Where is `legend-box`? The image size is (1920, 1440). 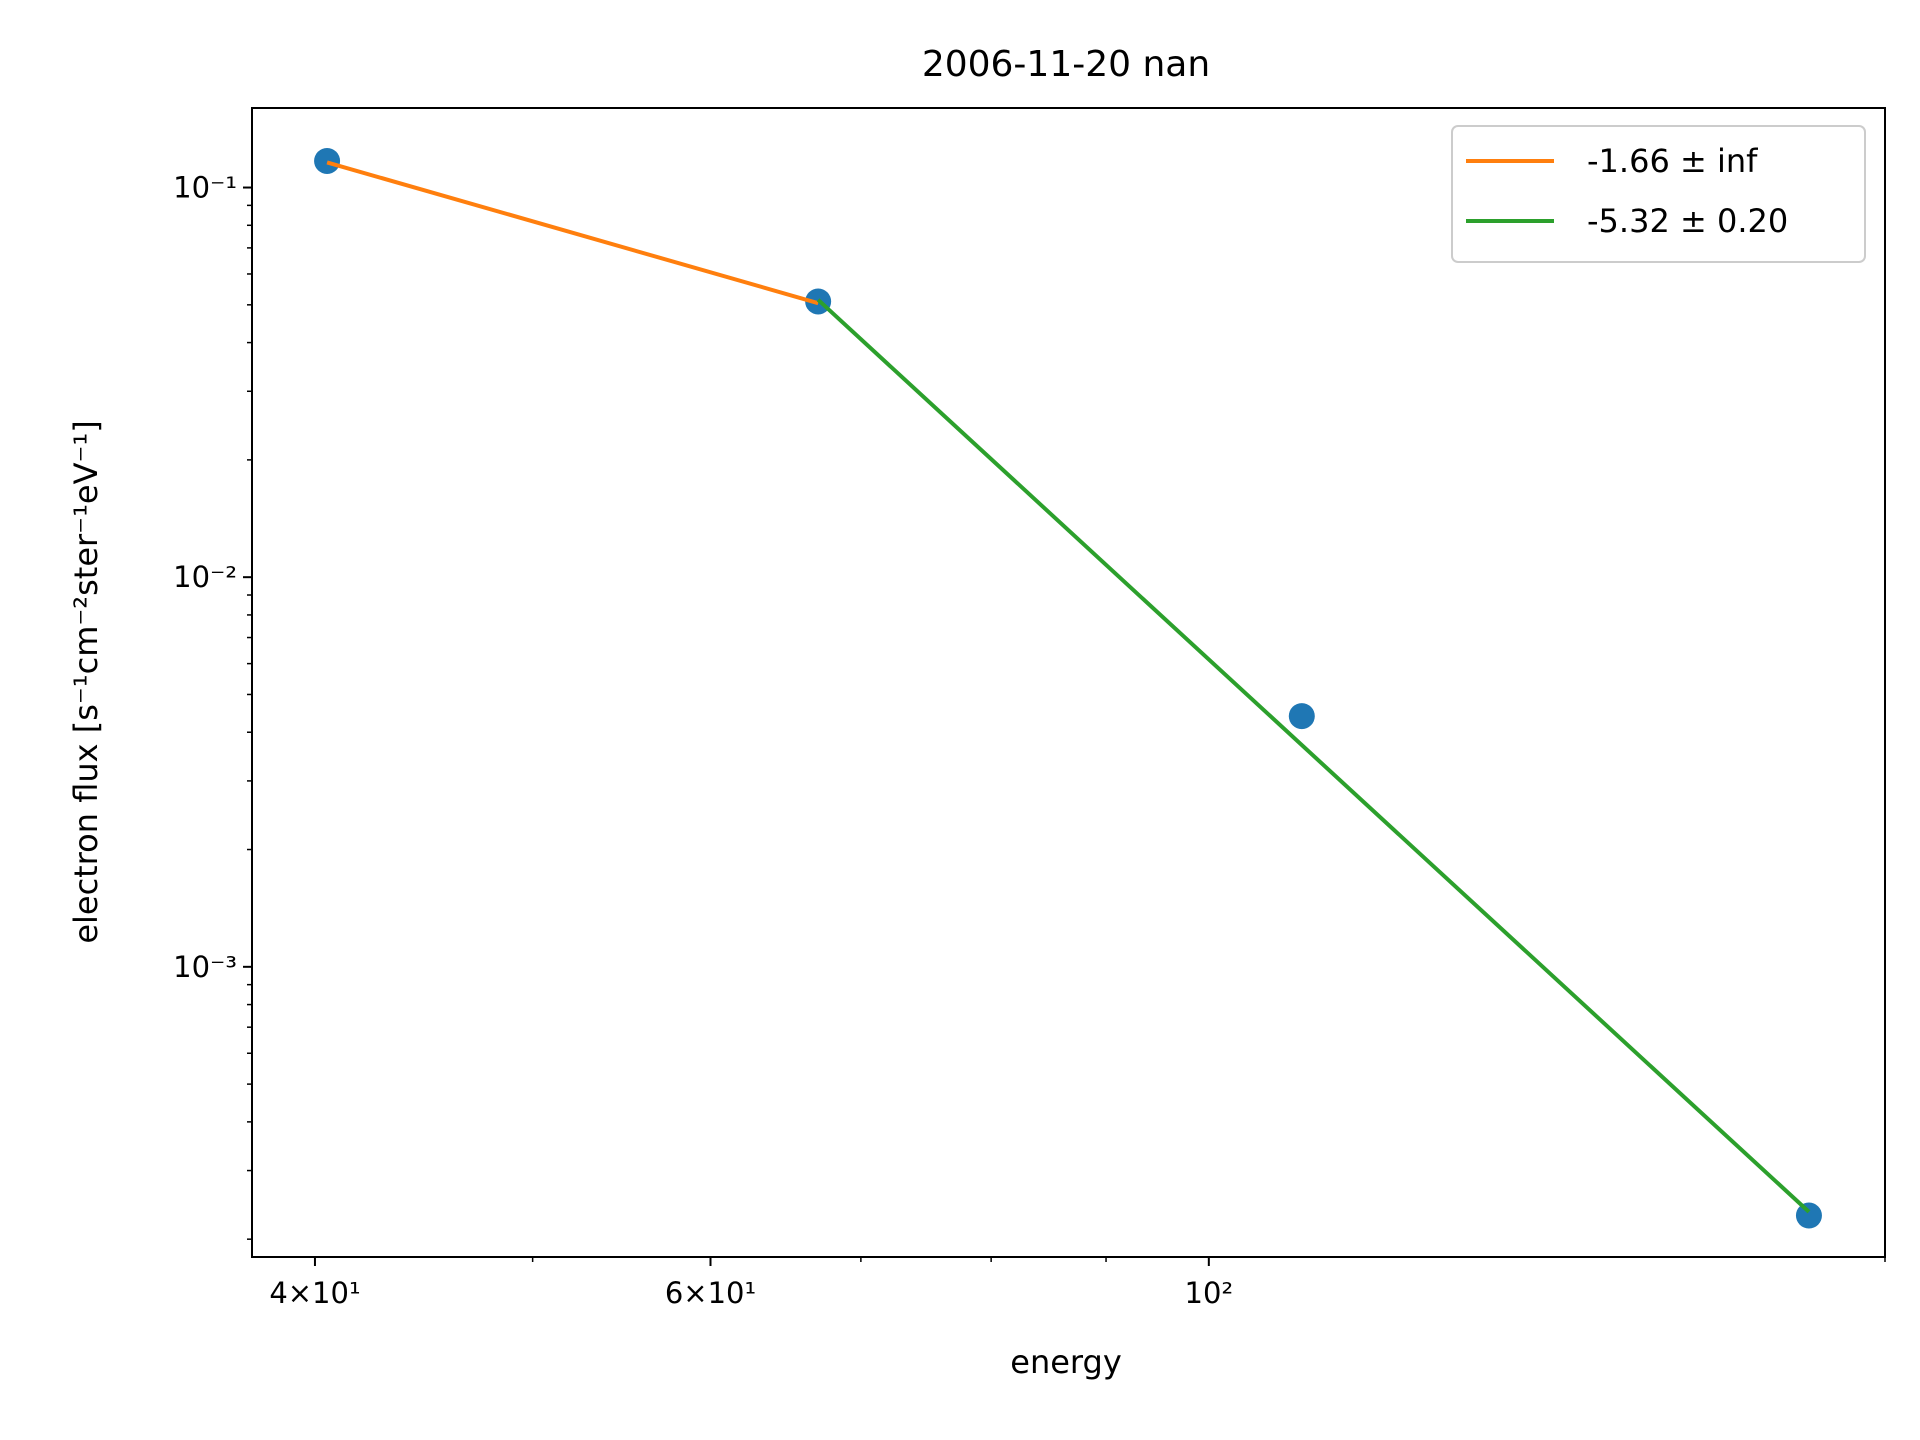
legend-box is located at coordinates (1658, 194).